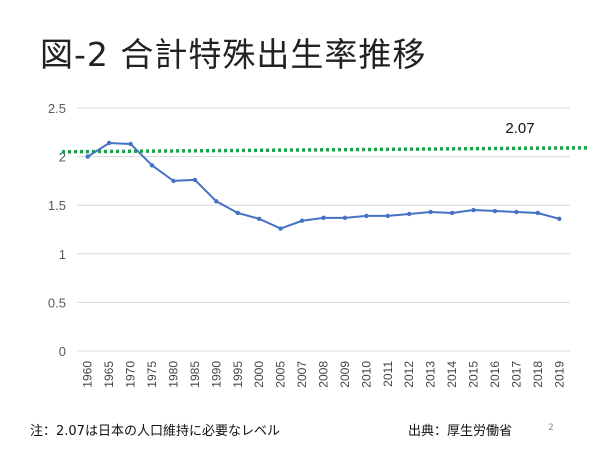 The width and height of the screenshot is (600, 450). What do you see at coordinates (460, 431) in the screenshot?
I see `source-note: 出典：厚生労働省` at bounding box center [460, 431].